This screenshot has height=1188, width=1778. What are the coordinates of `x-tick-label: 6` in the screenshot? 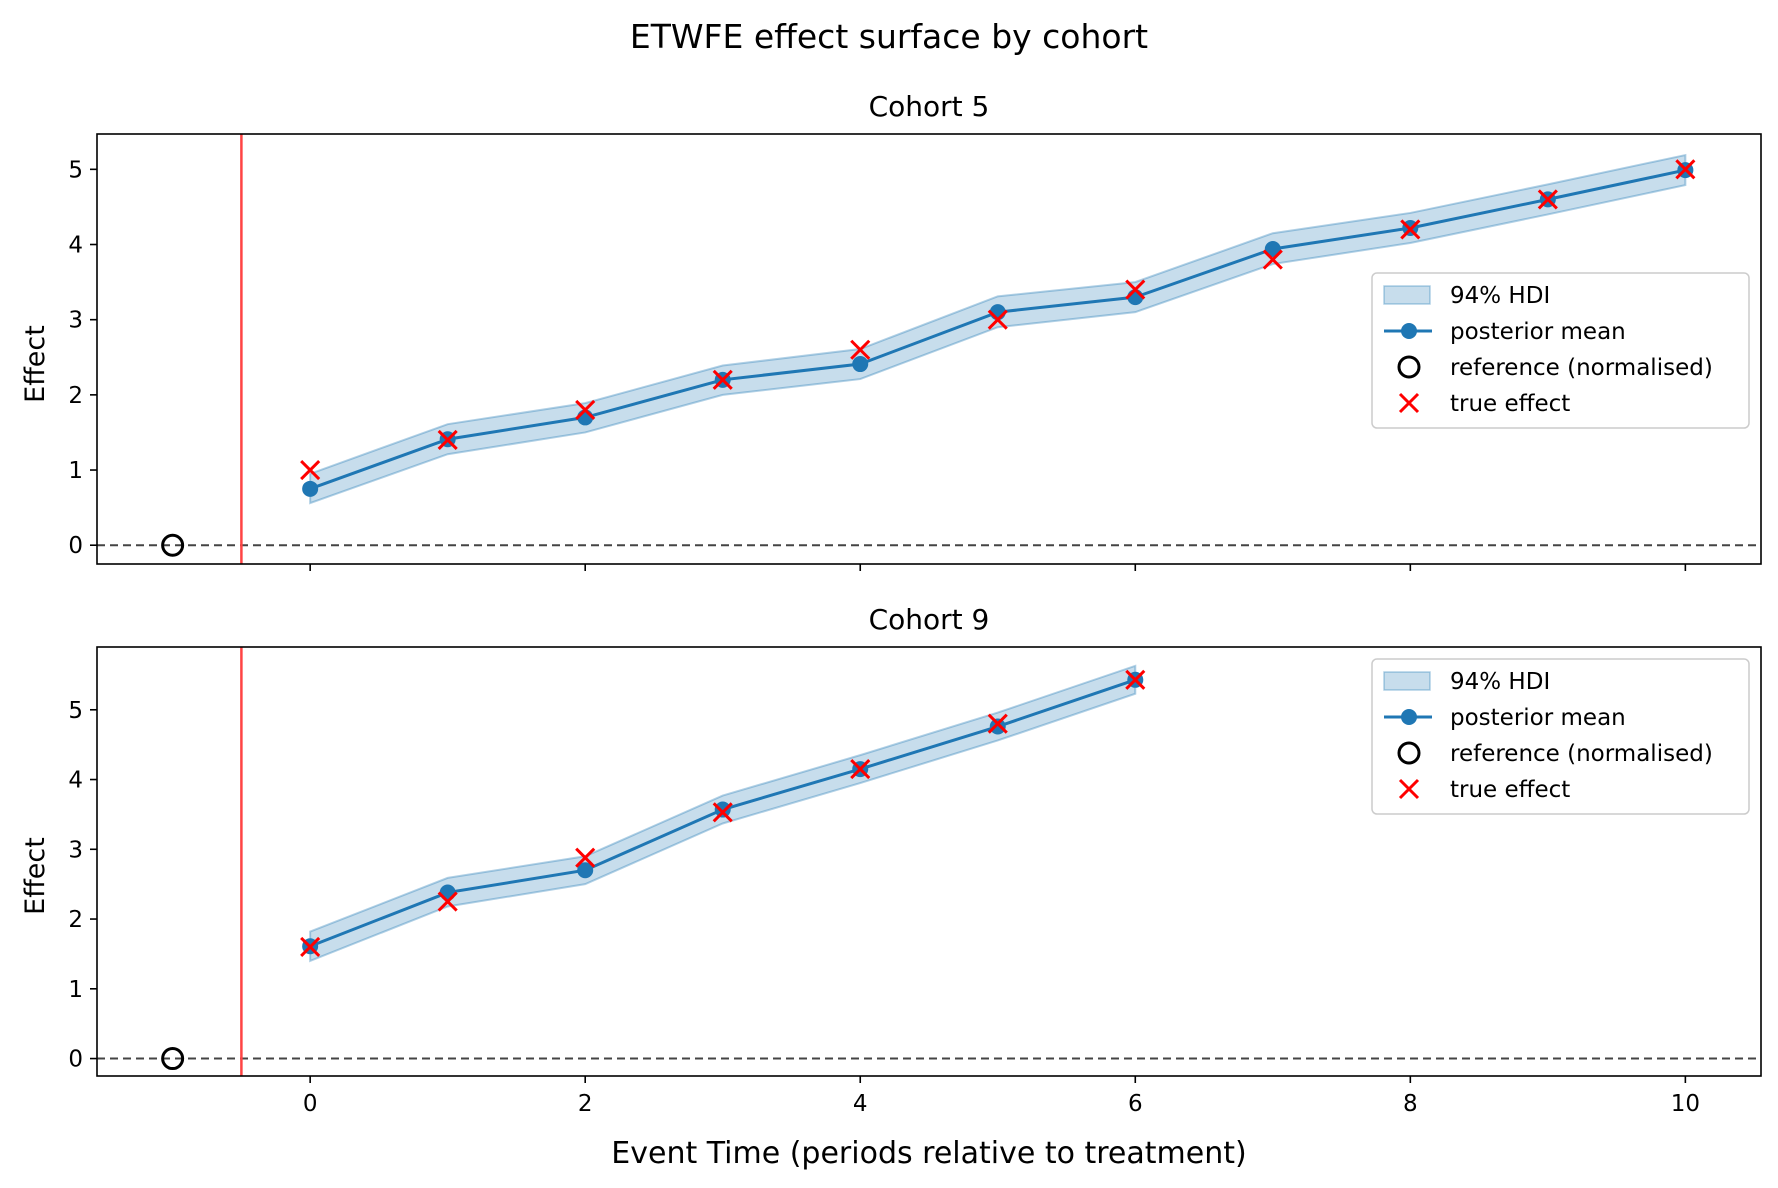 It's located at (1135, 1104).